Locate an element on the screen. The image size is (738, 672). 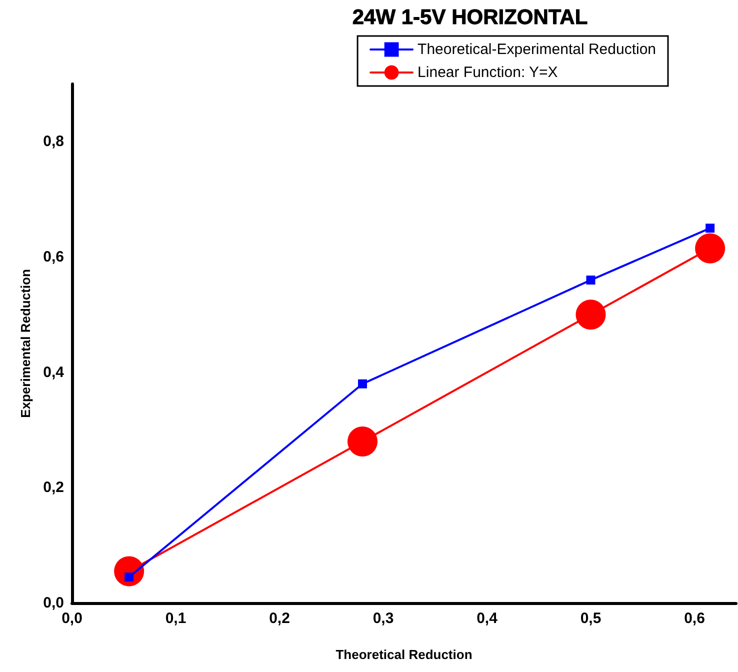
y-tick-label: 0,4 is located at coordinates (54, 372).